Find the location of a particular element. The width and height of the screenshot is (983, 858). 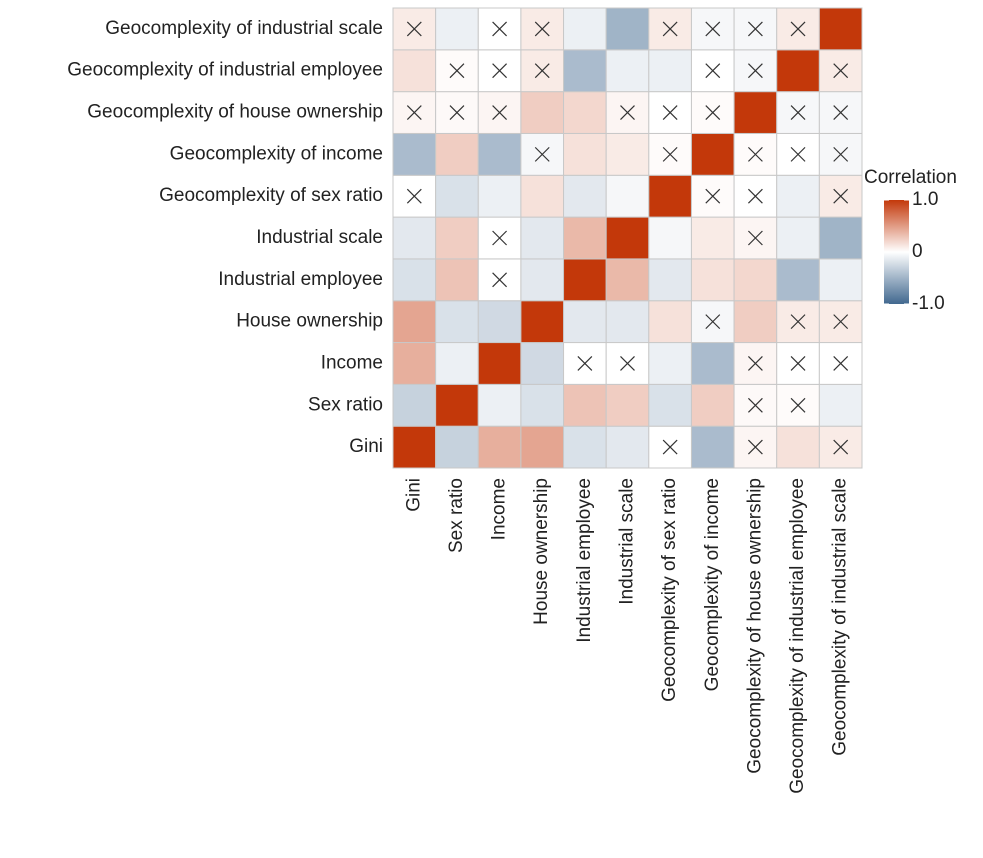

x-tick-label: Geocomplexity of income is located at coordinates (712, 584).